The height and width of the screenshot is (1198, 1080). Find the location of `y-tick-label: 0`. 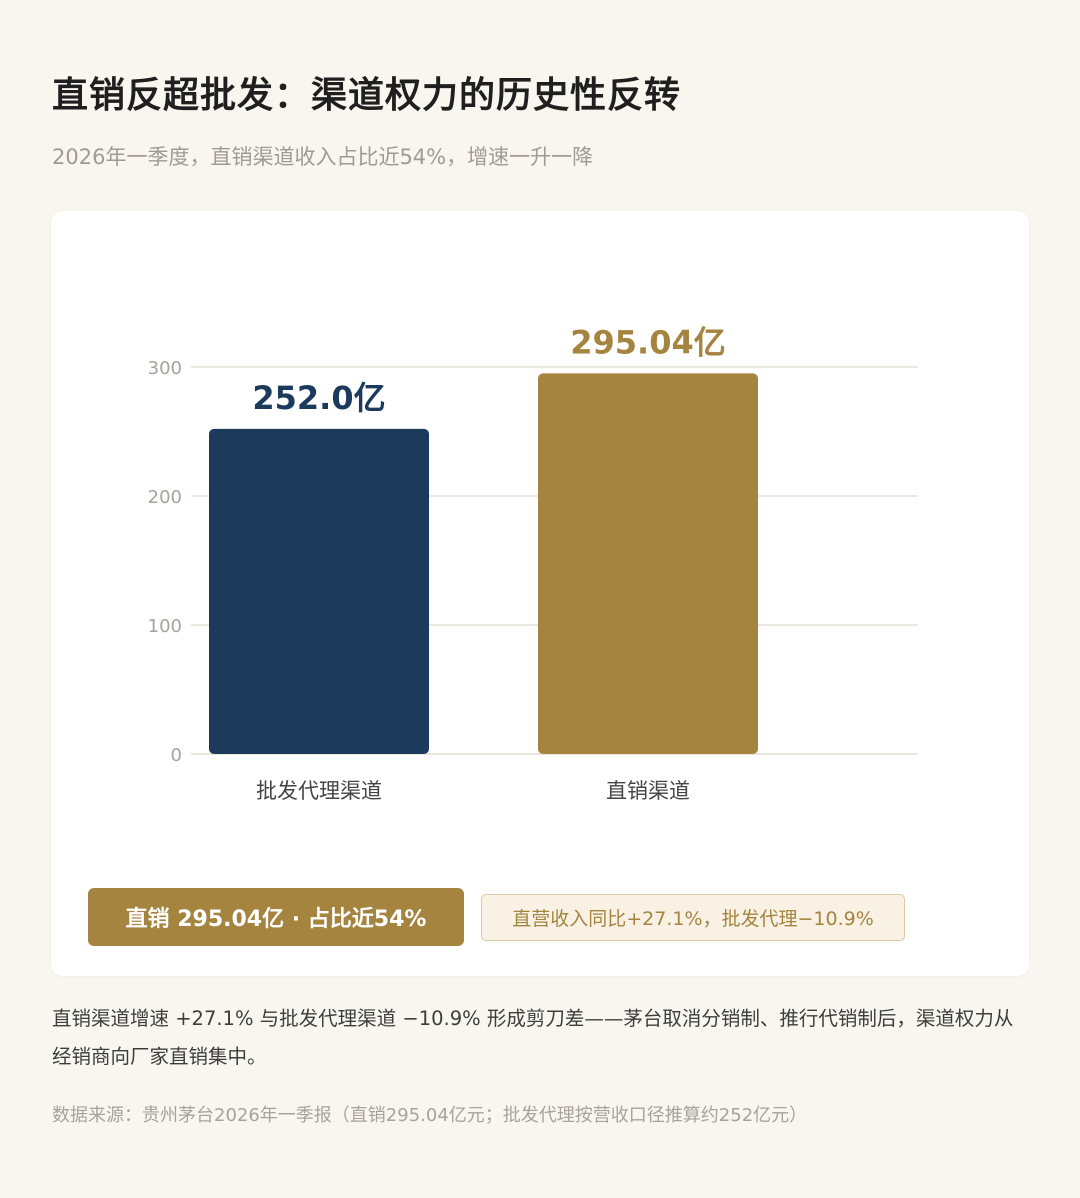

y-tick-label: 0 is located at coordinates (176, 755).